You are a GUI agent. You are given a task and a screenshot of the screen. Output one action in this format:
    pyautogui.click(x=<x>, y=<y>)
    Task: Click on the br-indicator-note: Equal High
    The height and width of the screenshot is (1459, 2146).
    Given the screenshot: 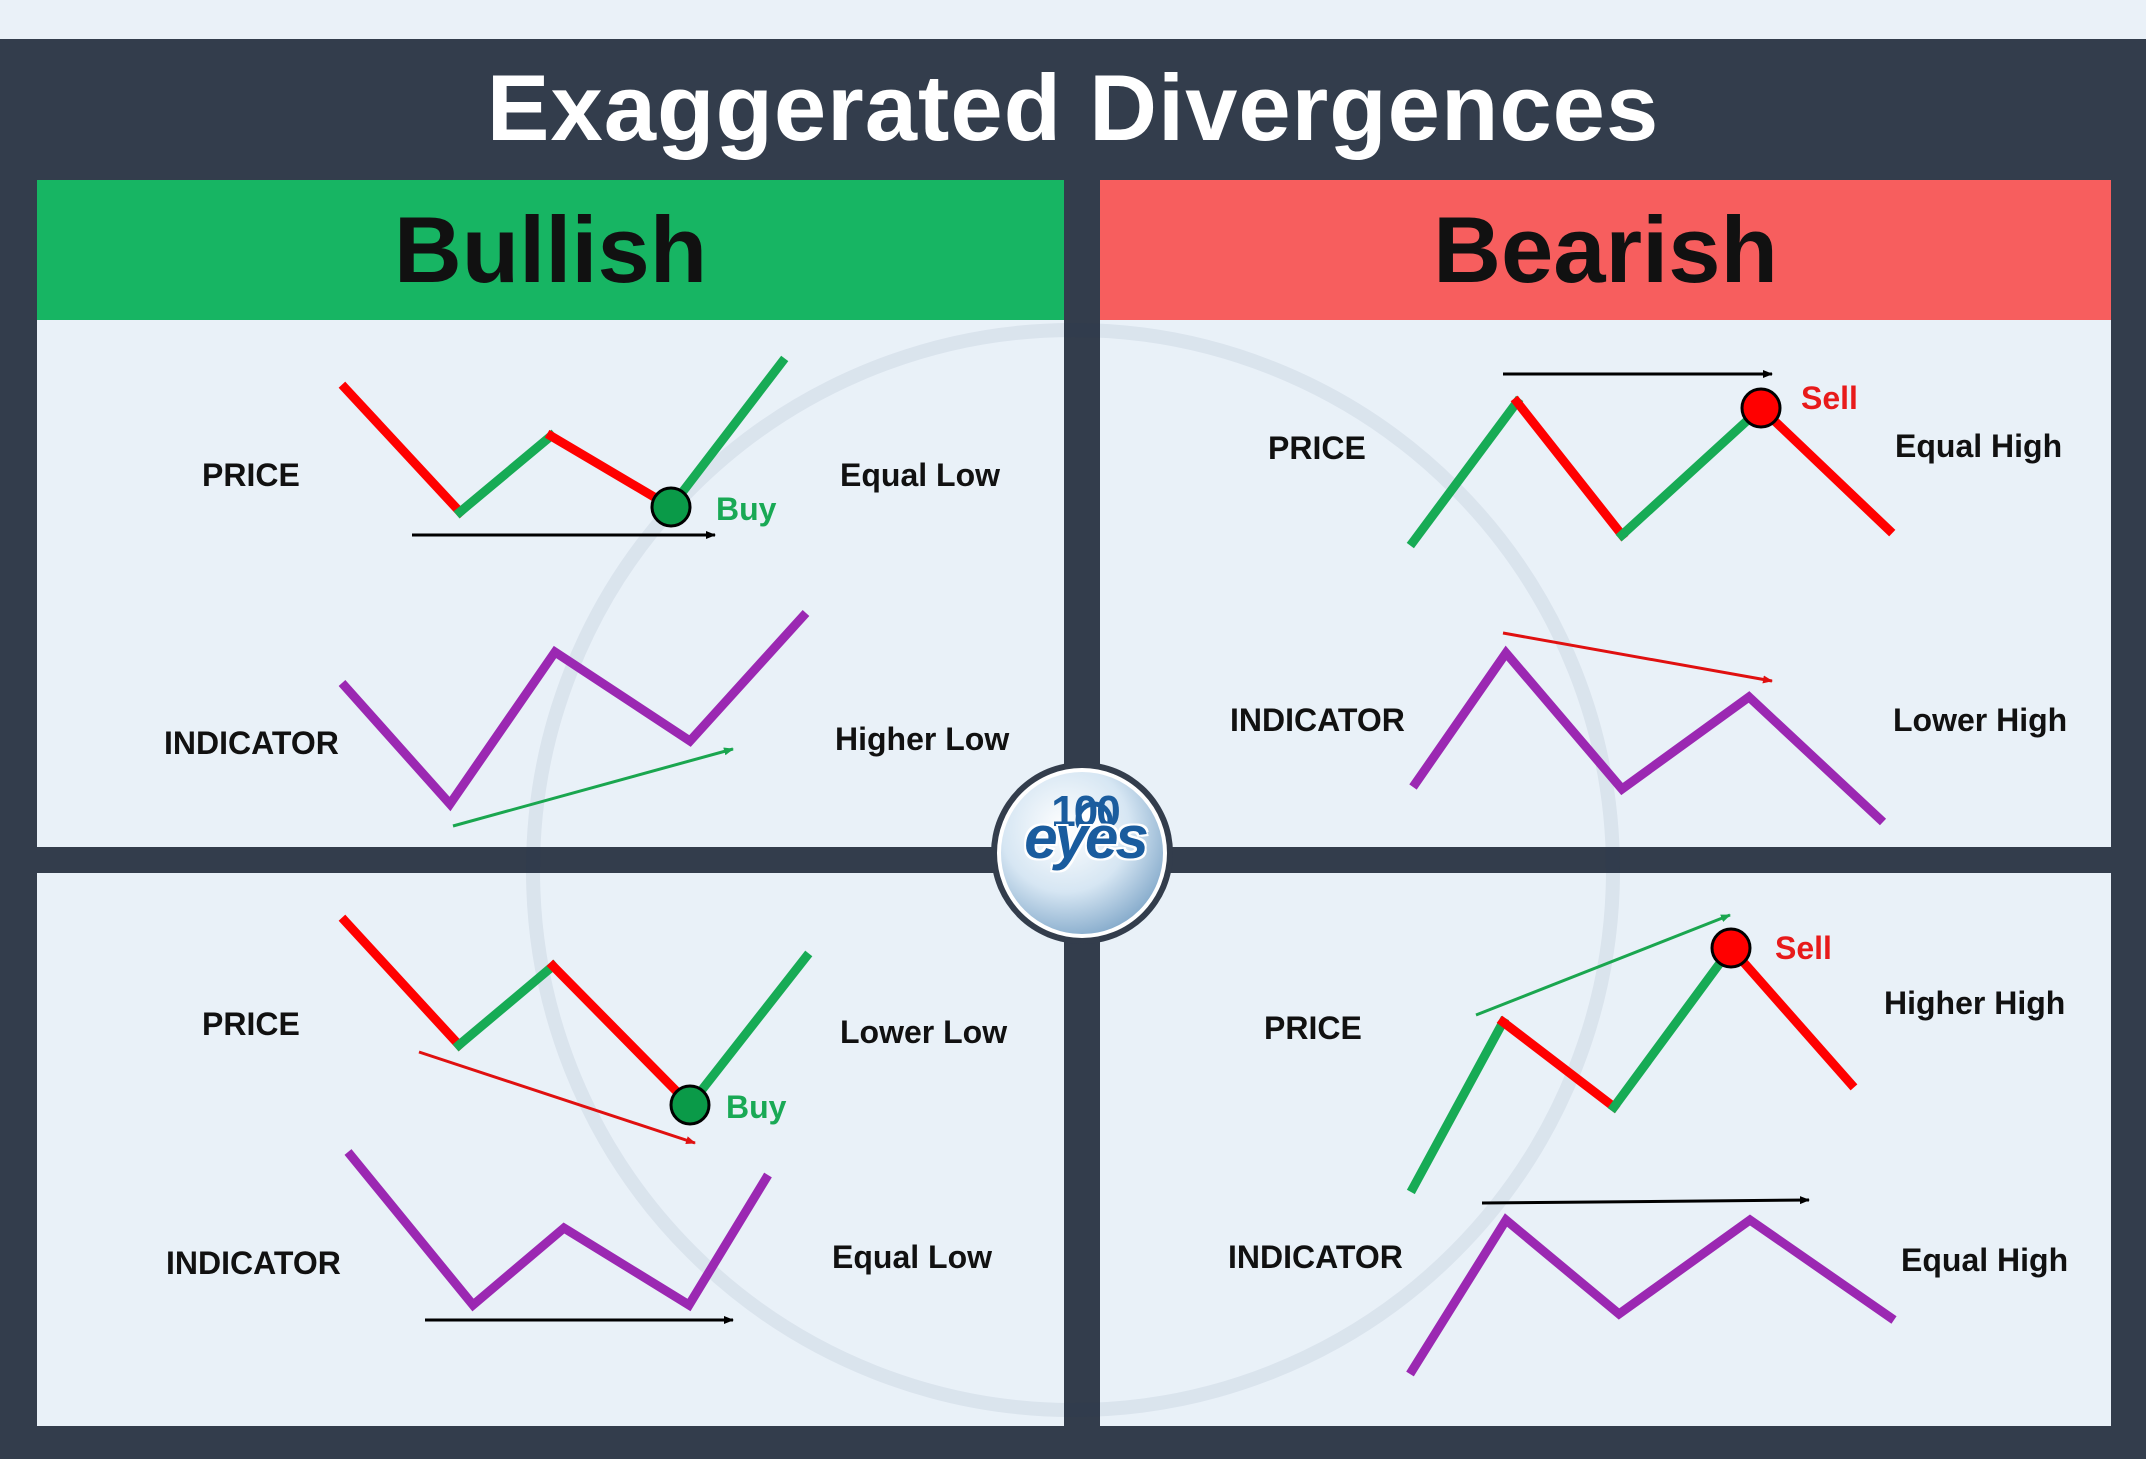 What is the action you would take?
    pyautogui.click(x=1985, y=1260)
    